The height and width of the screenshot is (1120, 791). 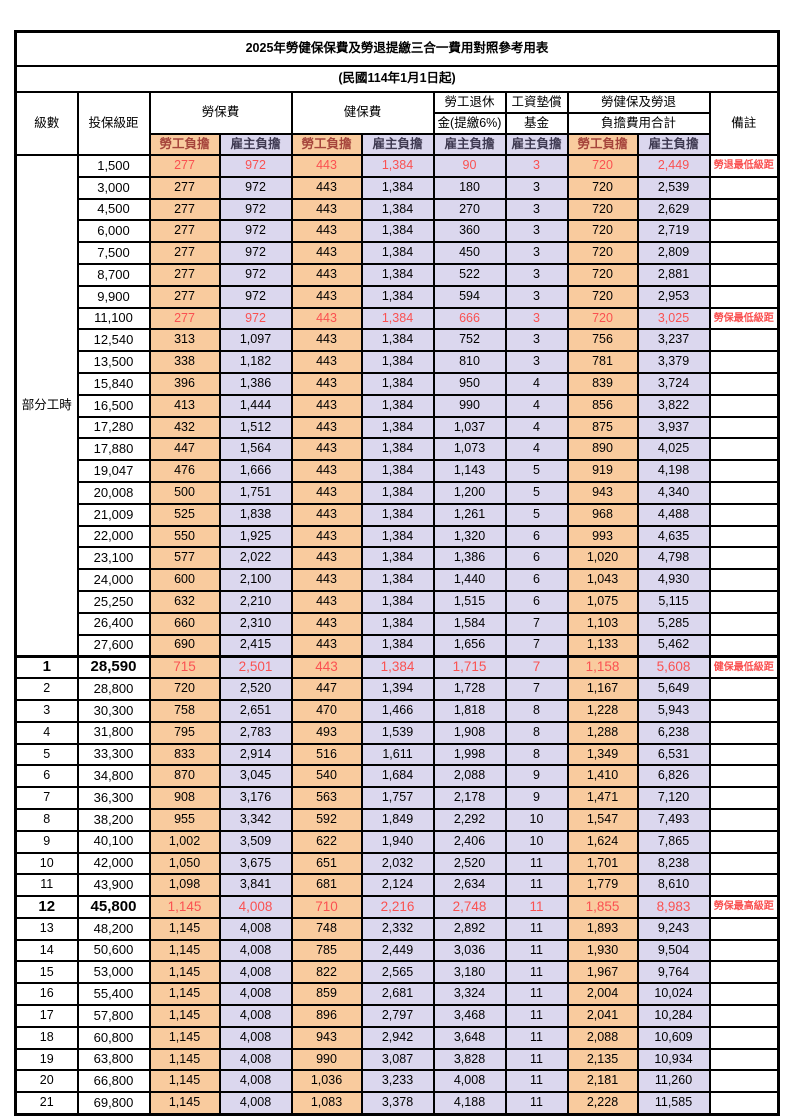 What do you see at coordinates (602, 972) in the screenshot?
I see `total-employee-cell: 1,967` at bounding box center [602, 972].